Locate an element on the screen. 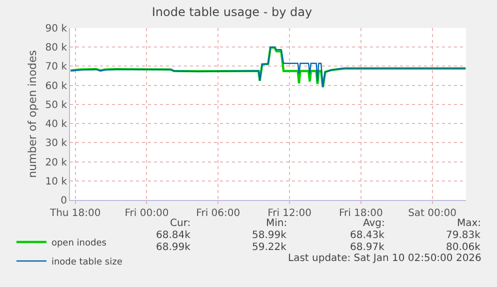  text: Avg: is located at coordinates (374, 223).